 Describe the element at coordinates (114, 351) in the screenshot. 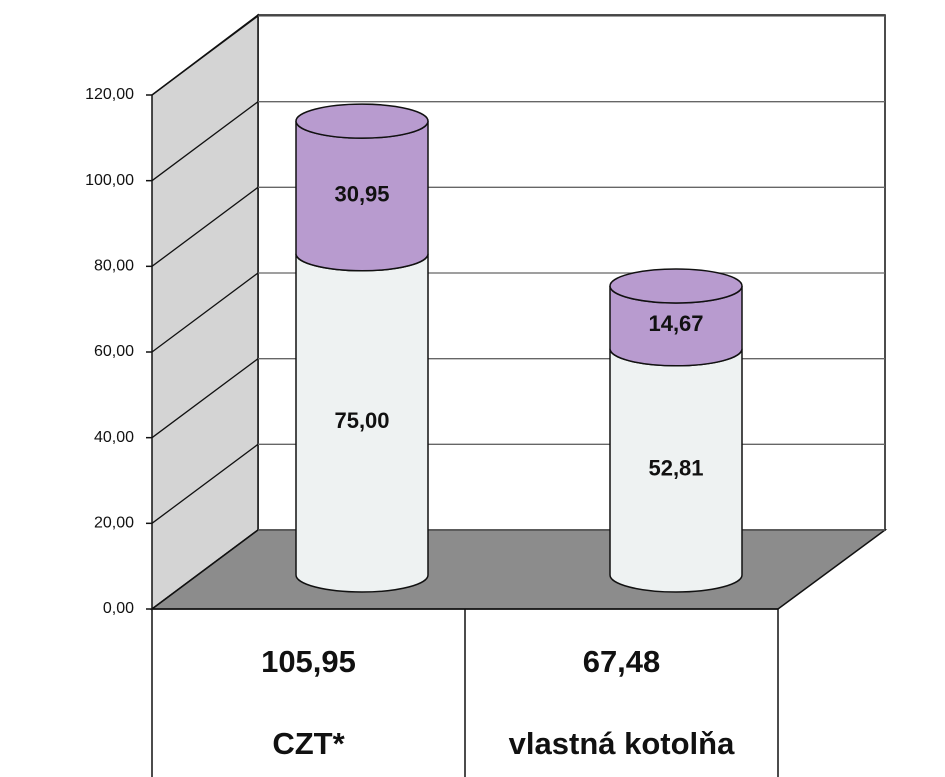

I see `y-tick-label: 60,00` at that location.